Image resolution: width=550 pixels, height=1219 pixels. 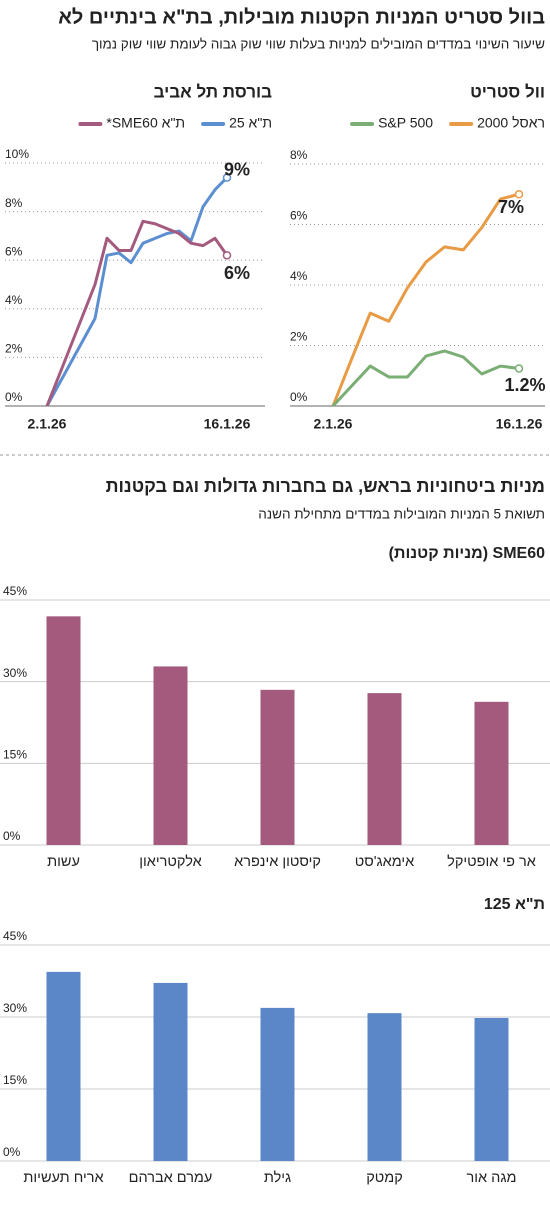 I want to click on value-label: 1.2%, so click(x=524, y=385).